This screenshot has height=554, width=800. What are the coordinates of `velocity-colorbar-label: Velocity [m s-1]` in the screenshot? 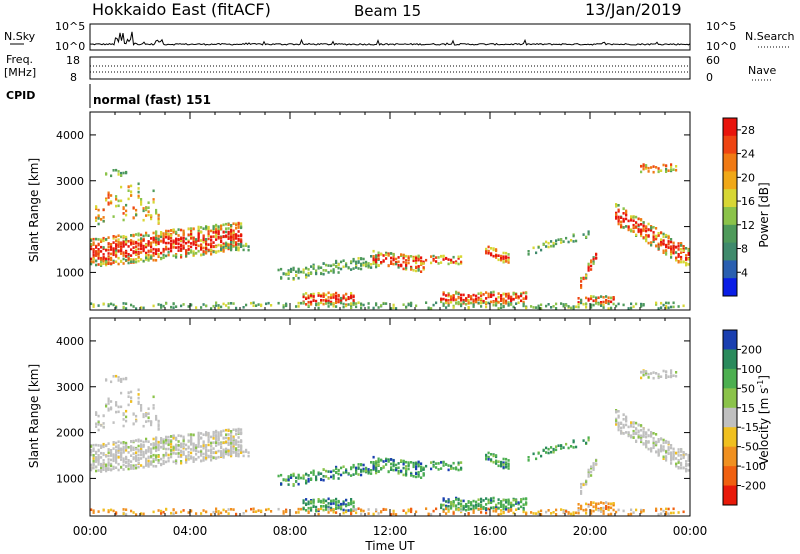 It's located at (763, 420).